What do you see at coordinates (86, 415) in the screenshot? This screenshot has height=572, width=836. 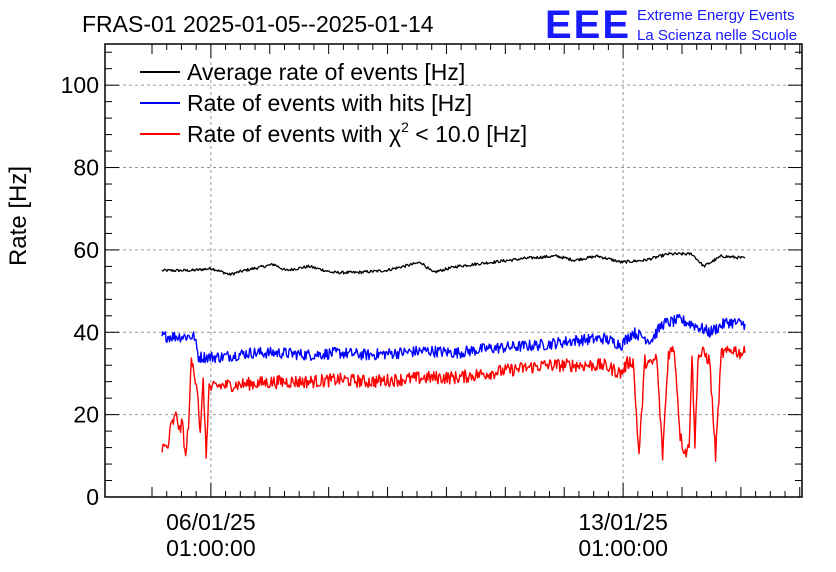 I see `y-tick-label: 20` at bounding box center [86, 415].